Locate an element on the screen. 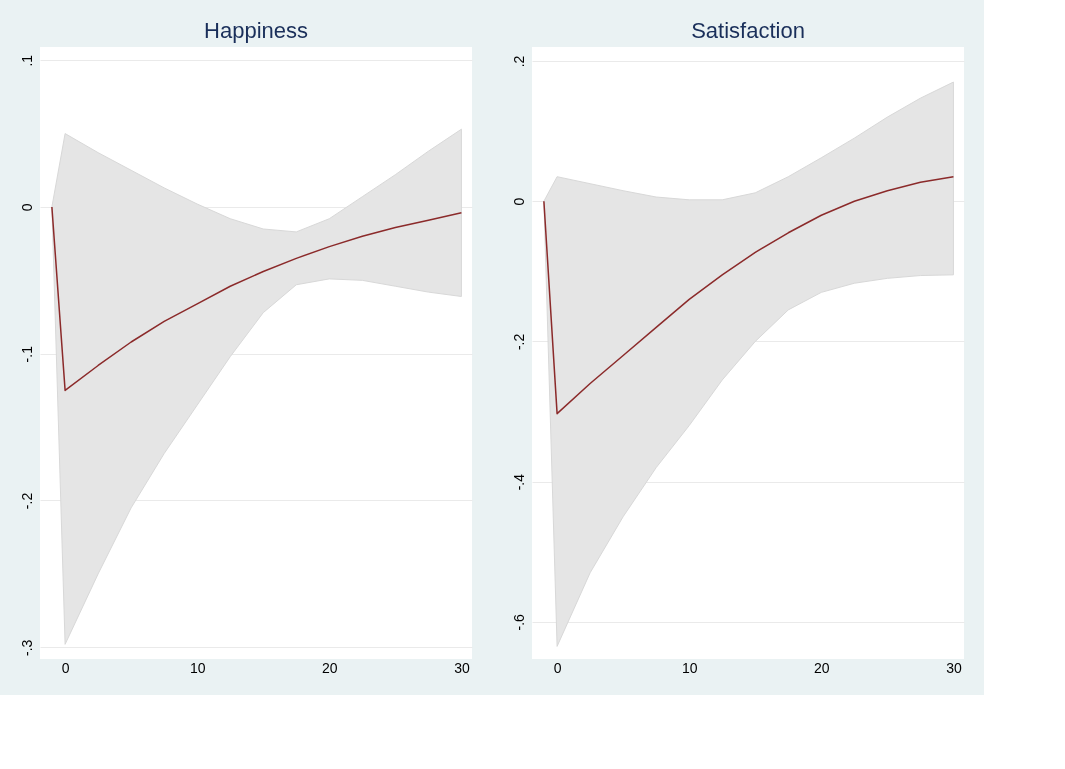 The image size is (1065, 769). y-tick-label: -.6 is located at coordinates (518, 622).